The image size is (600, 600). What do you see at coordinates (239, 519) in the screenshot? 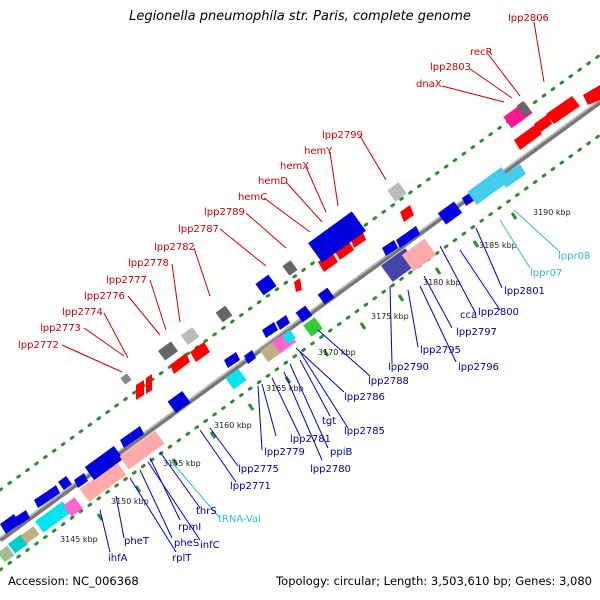
I see `gene-label-tRNA-Val: tRNA-Val` at bounding box center [239, 519].